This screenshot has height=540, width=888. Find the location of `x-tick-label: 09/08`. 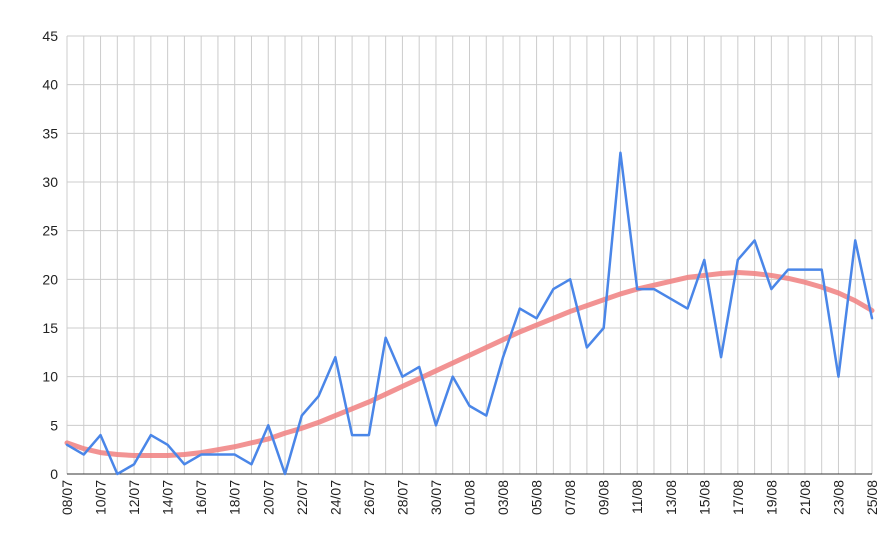

x-tick-label: 09/08 is located at coordinates (604, 497).